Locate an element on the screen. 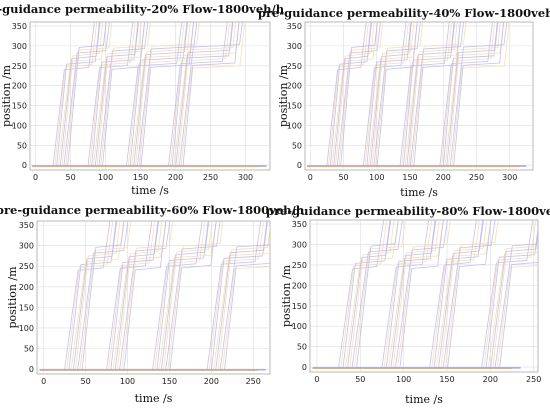 This screenshot has height=409, width=550. y-tick-label: 300 is located at coordinates (26, 246).